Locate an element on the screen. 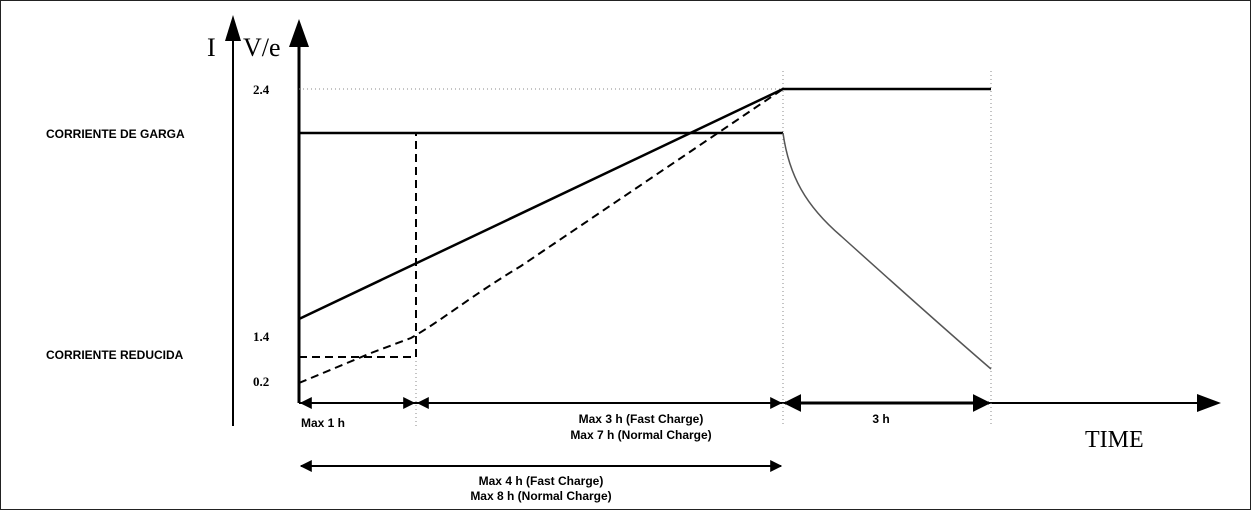 The image size is (1251, 510). phase1-label: Max 1 h is located at coordinates (323, 423).